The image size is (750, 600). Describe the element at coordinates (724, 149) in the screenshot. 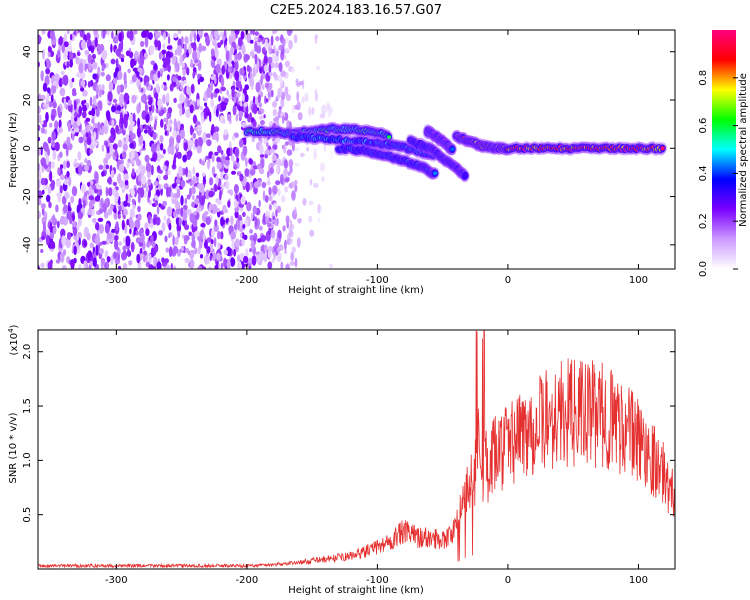

I see `colorbar-scale` at that location.